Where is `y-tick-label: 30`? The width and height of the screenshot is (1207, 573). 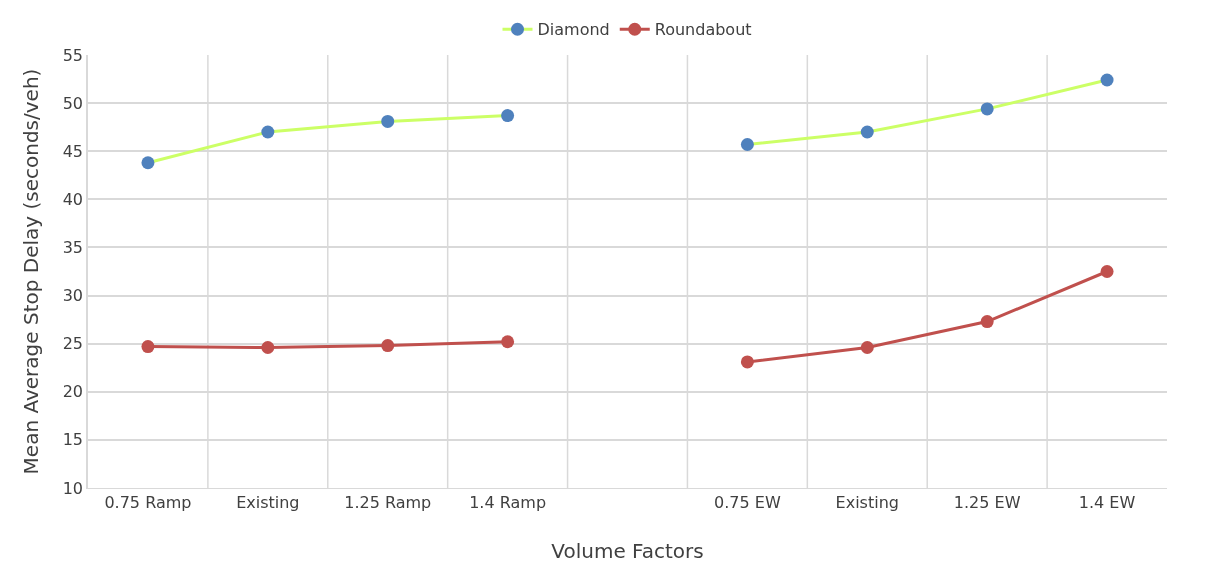 y-tick-label: 30 is located at coordinates (73, 296).